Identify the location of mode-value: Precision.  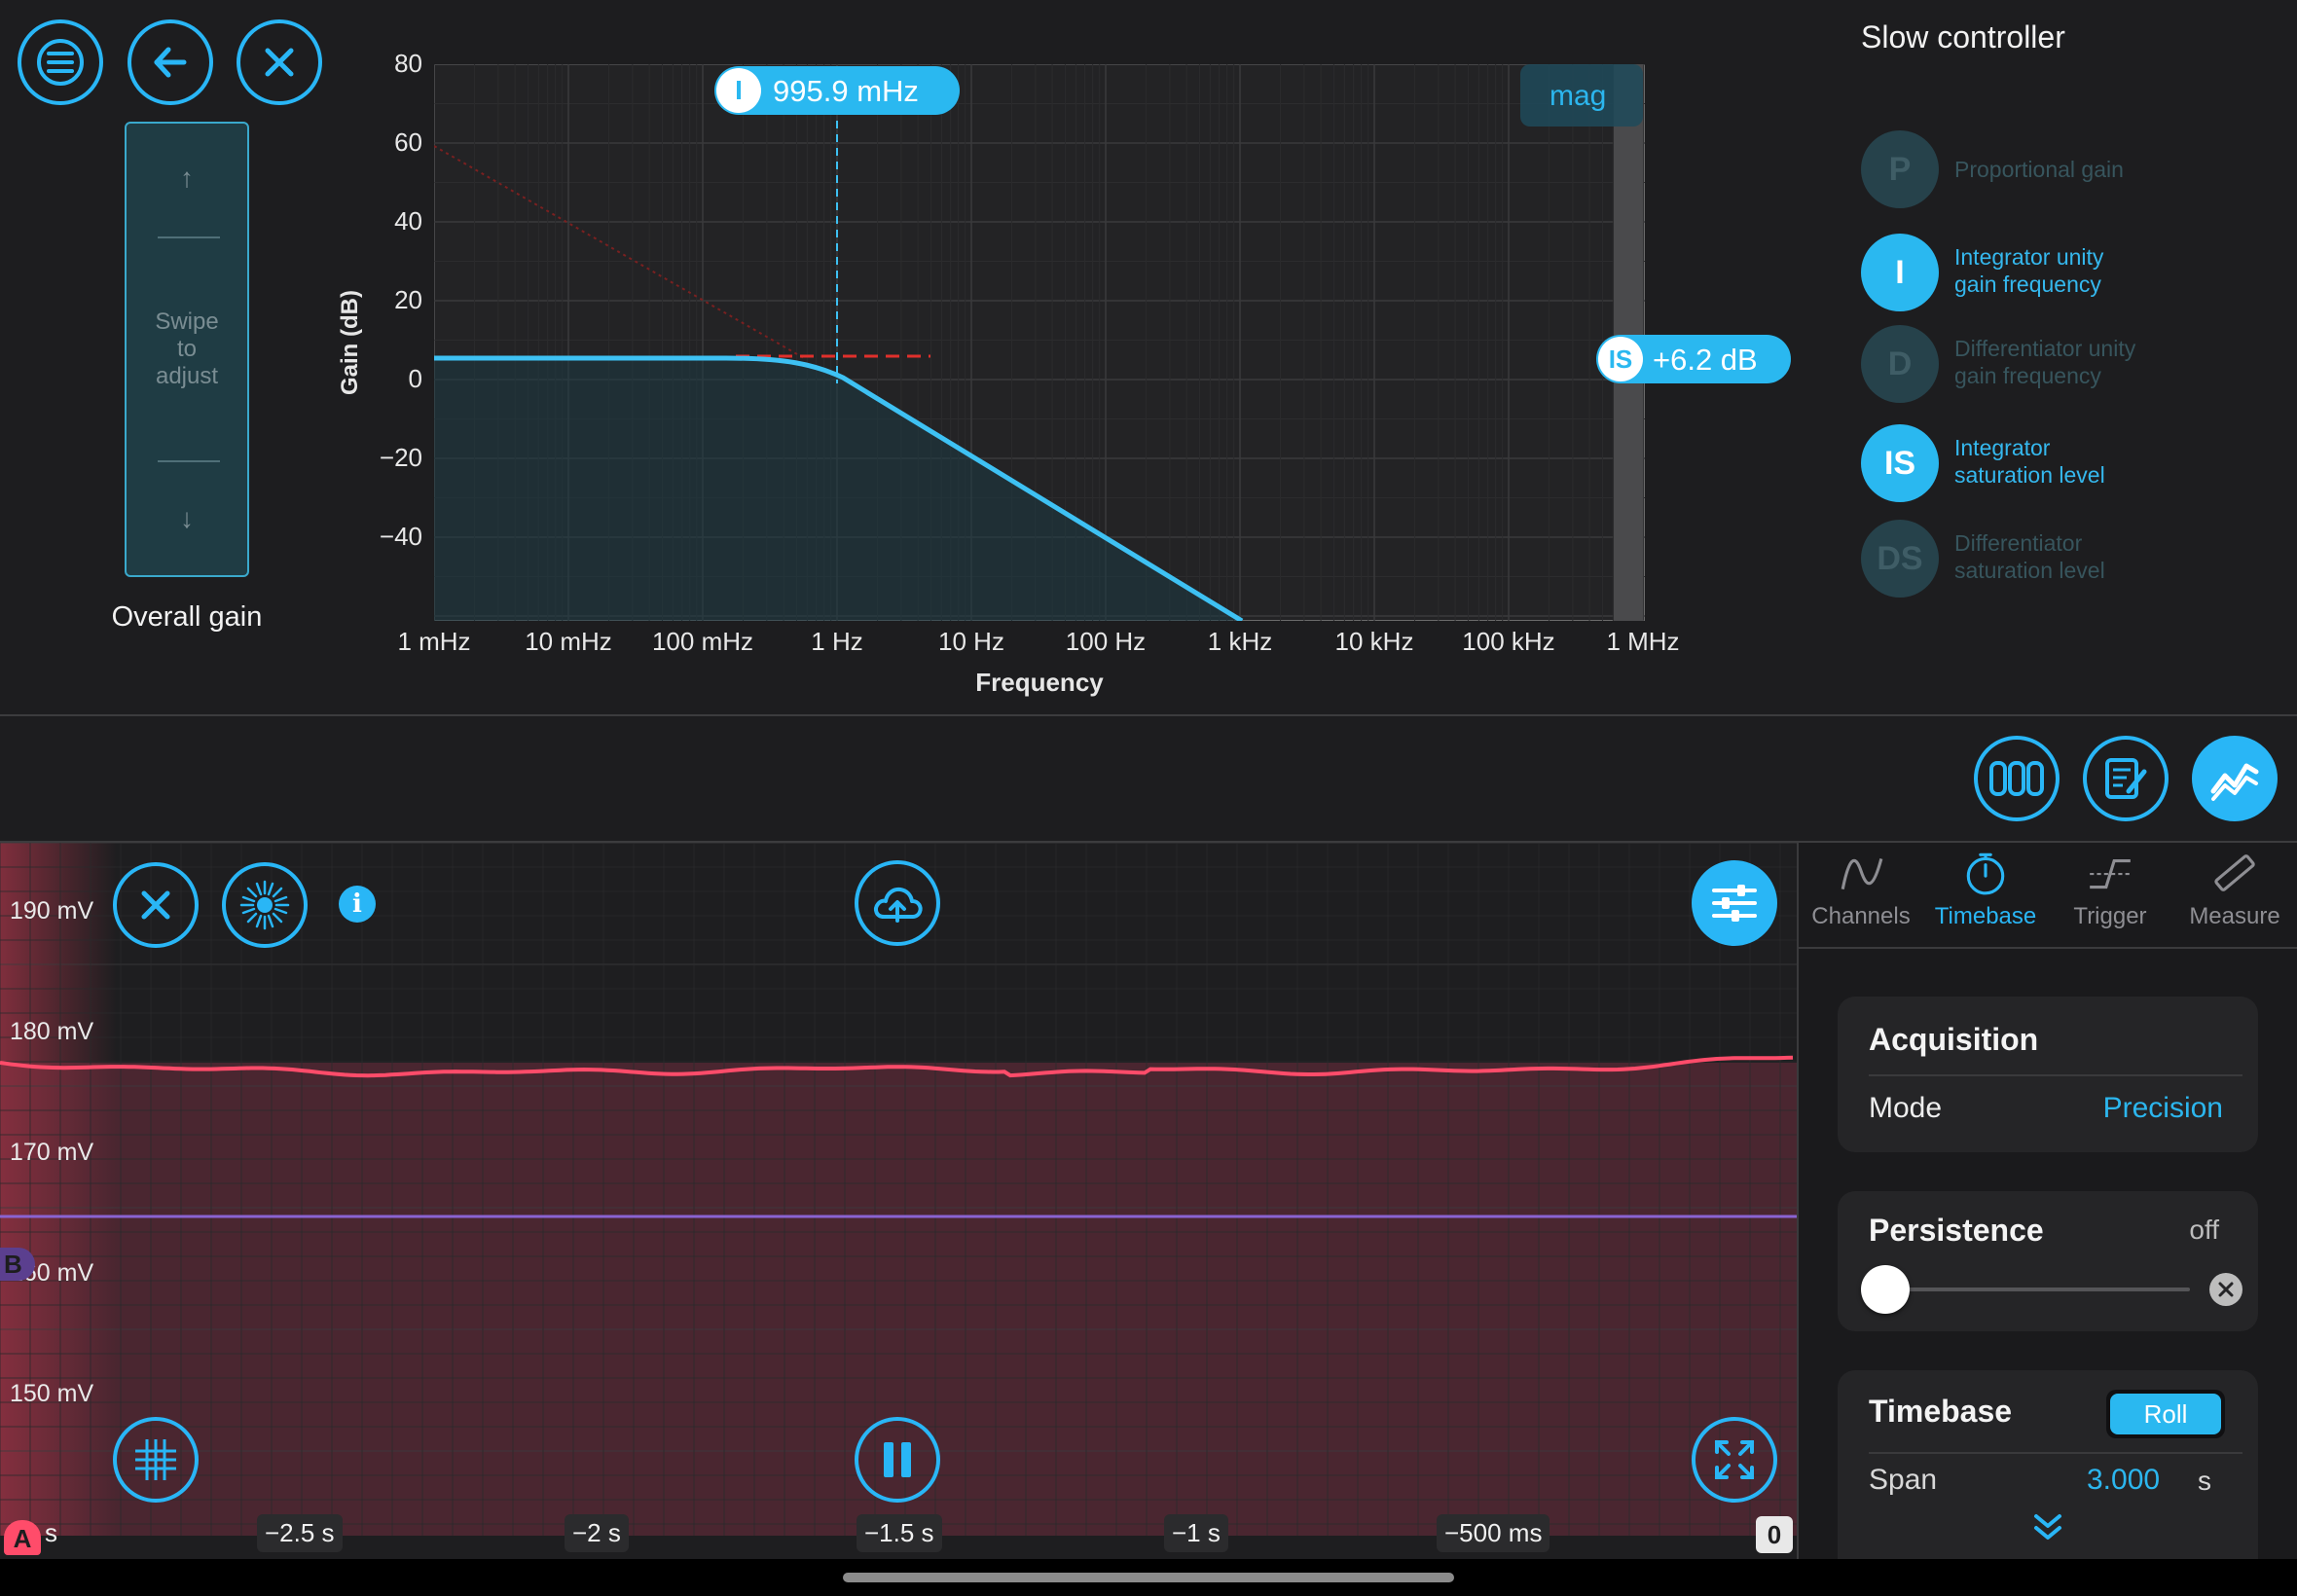
(2162, 1108).